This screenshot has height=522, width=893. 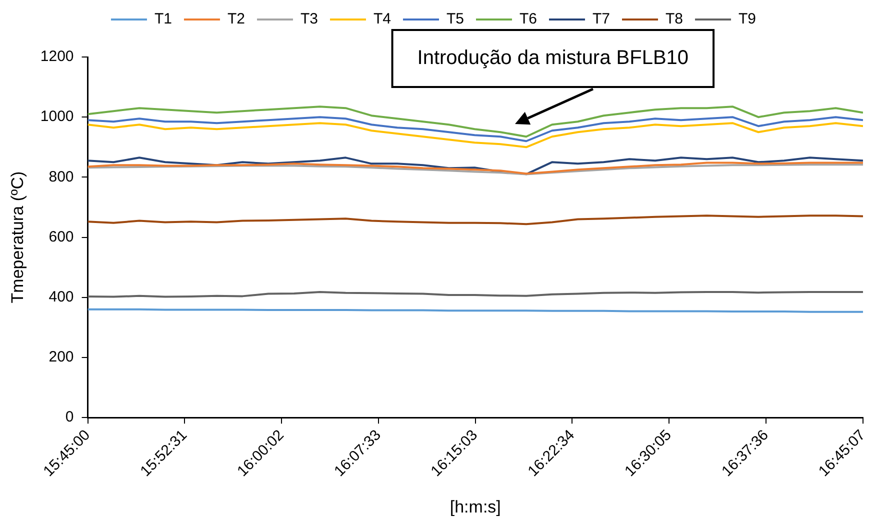 What do you see at coordinates (455, 19) in the screenshot?
I see `legend-label: T5` at bounding box center [455, 19].